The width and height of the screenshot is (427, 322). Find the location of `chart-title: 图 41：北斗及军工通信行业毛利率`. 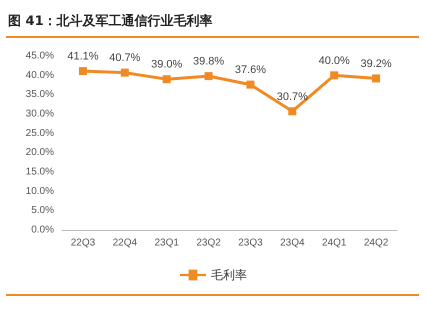

chart-title: 图 41：北斗及军工通信行业毛利率 is located at coordinates (110, 21).